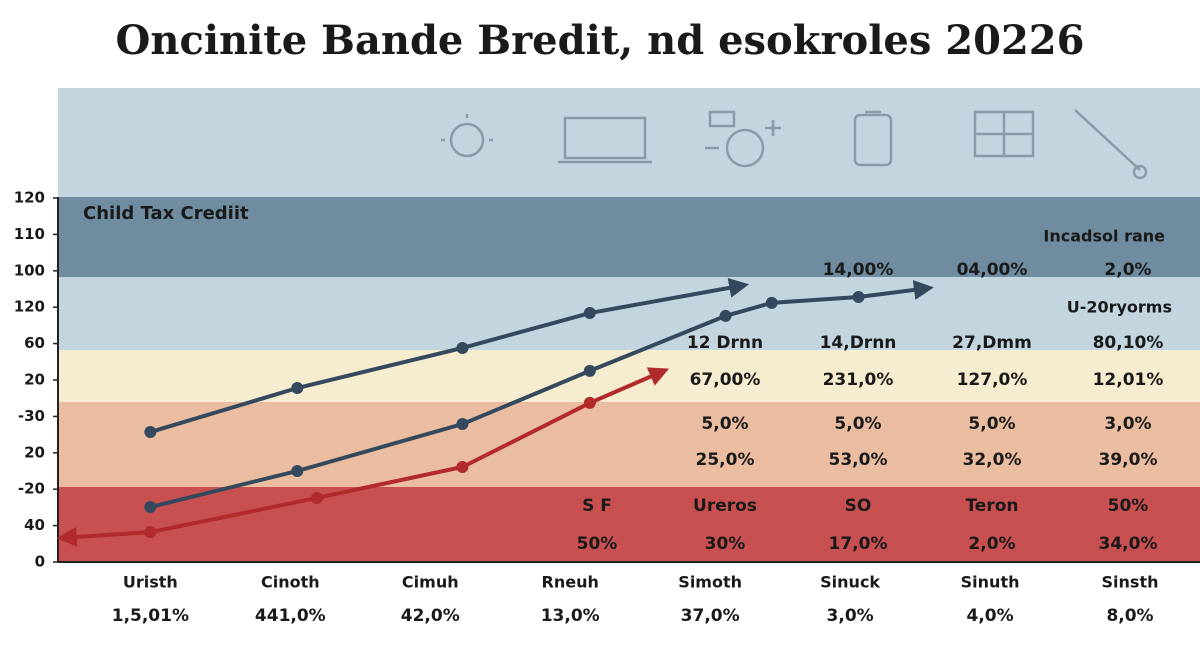 This screenshot has width=1200, height=658. I want to click on table-cell: 12 Drnn, so click(725, 343).